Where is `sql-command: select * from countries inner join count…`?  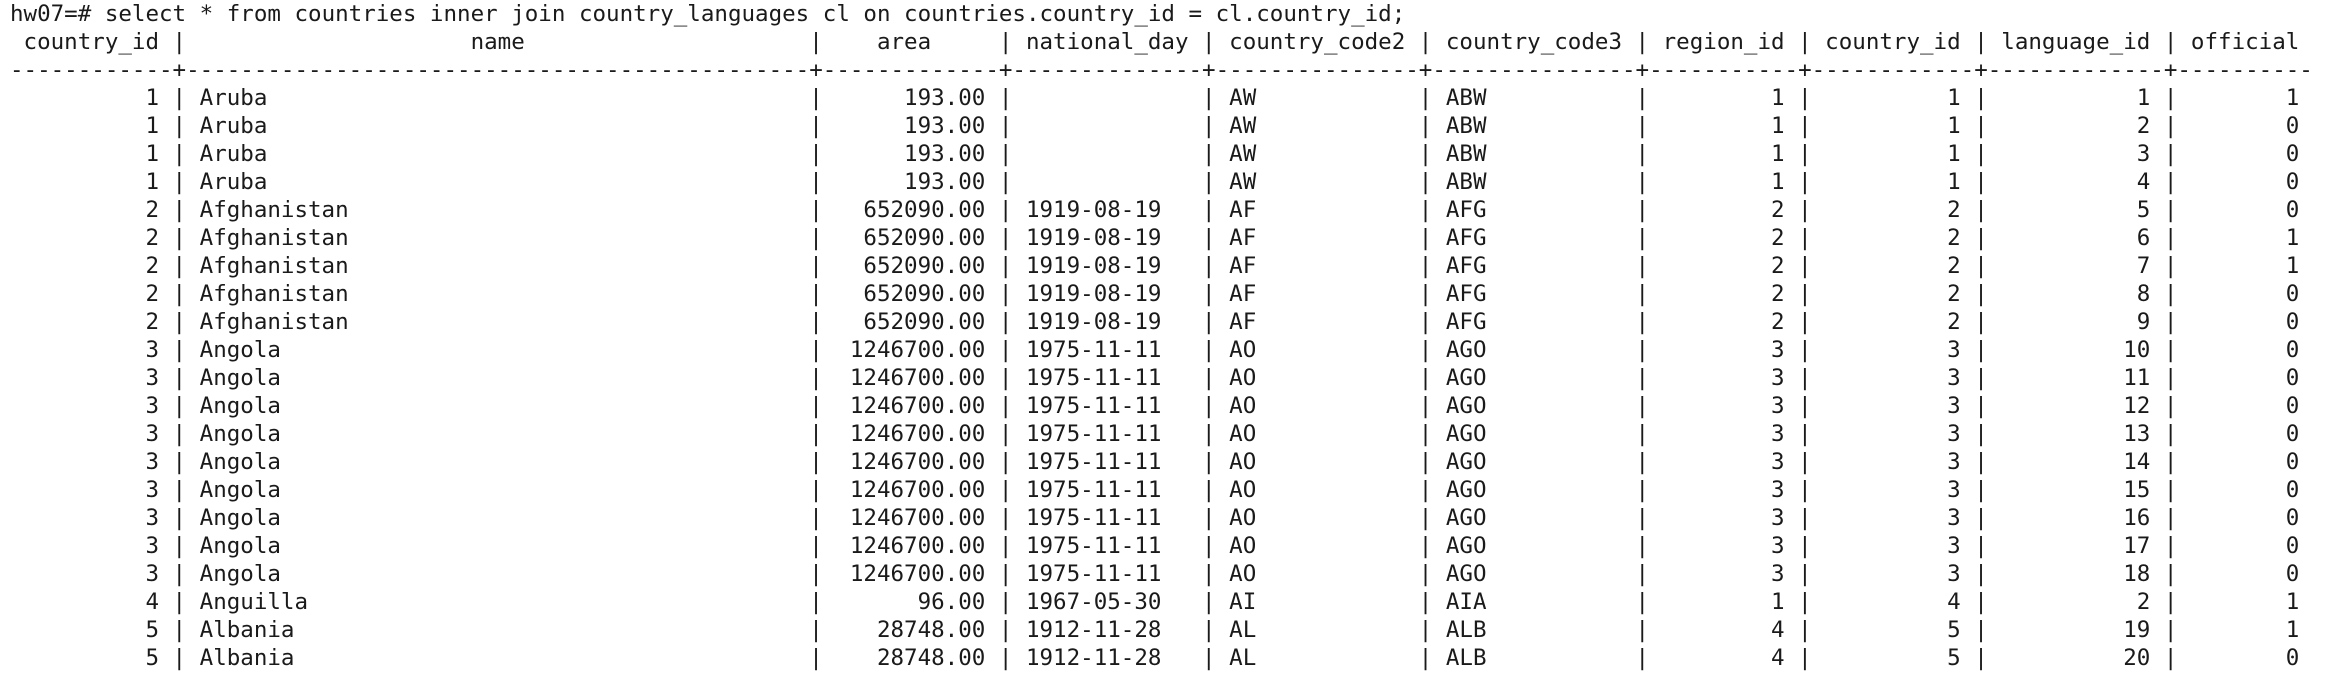
sql-command: select * from countries inner join count… is located at coordinates (755, 14).